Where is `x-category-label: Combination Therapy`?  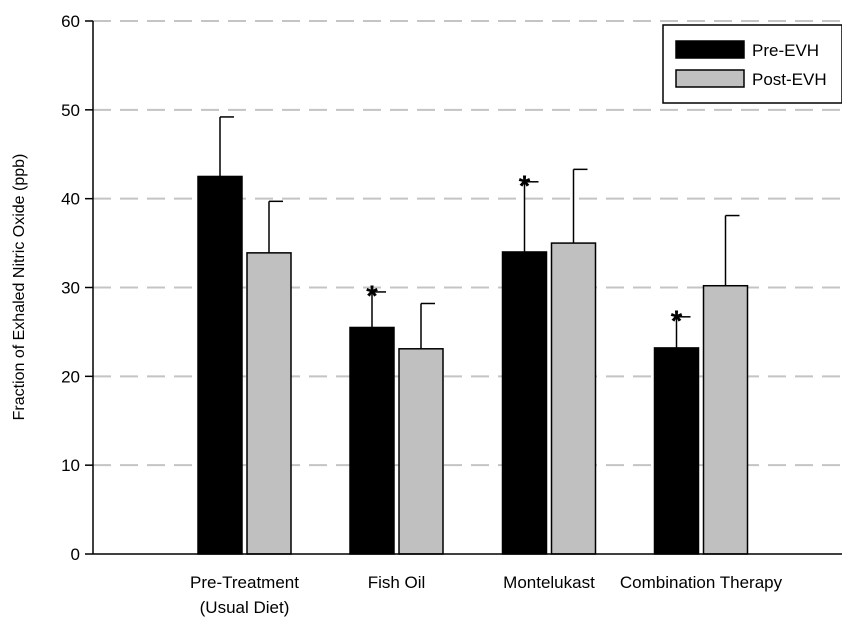 x-category-label: Combination Therapy is located at coordinates (701, 582).